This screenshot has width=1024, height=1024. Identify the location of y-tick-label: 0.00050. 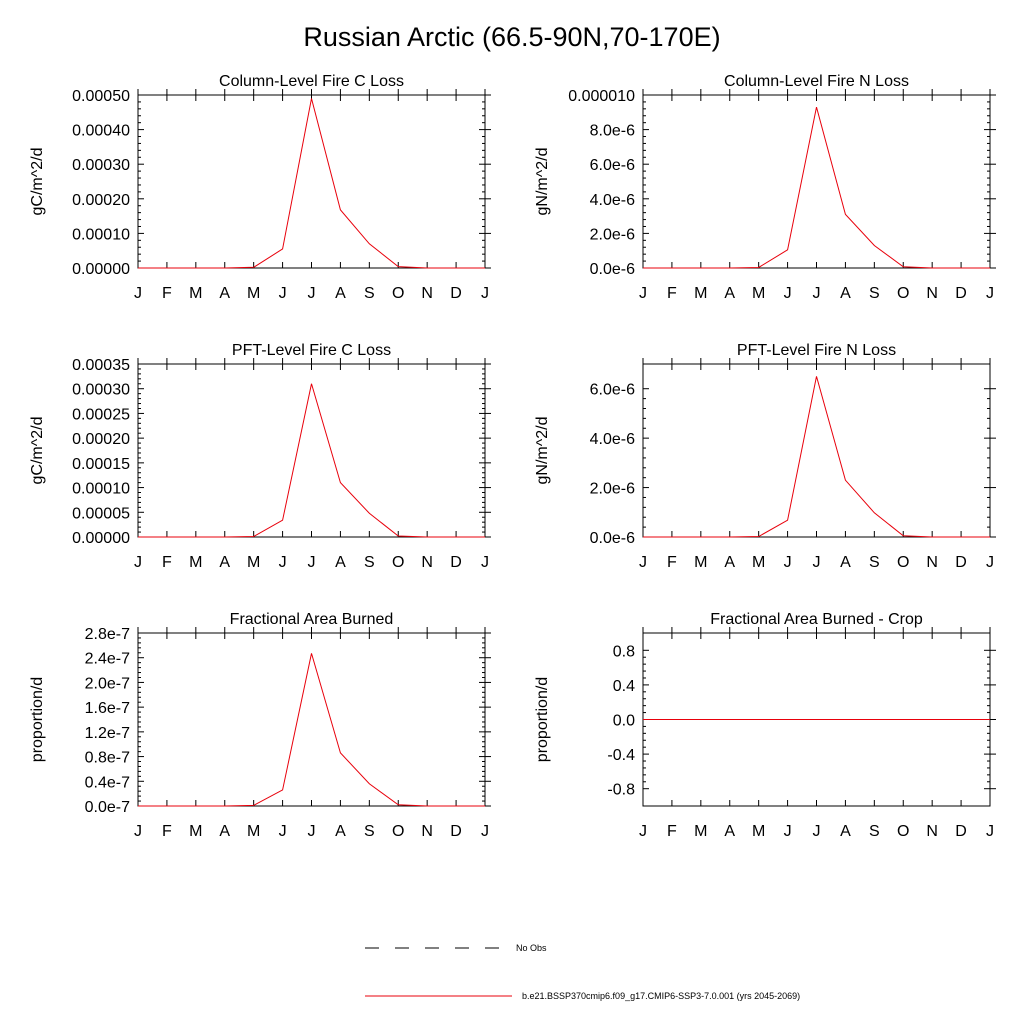
(101, 96).